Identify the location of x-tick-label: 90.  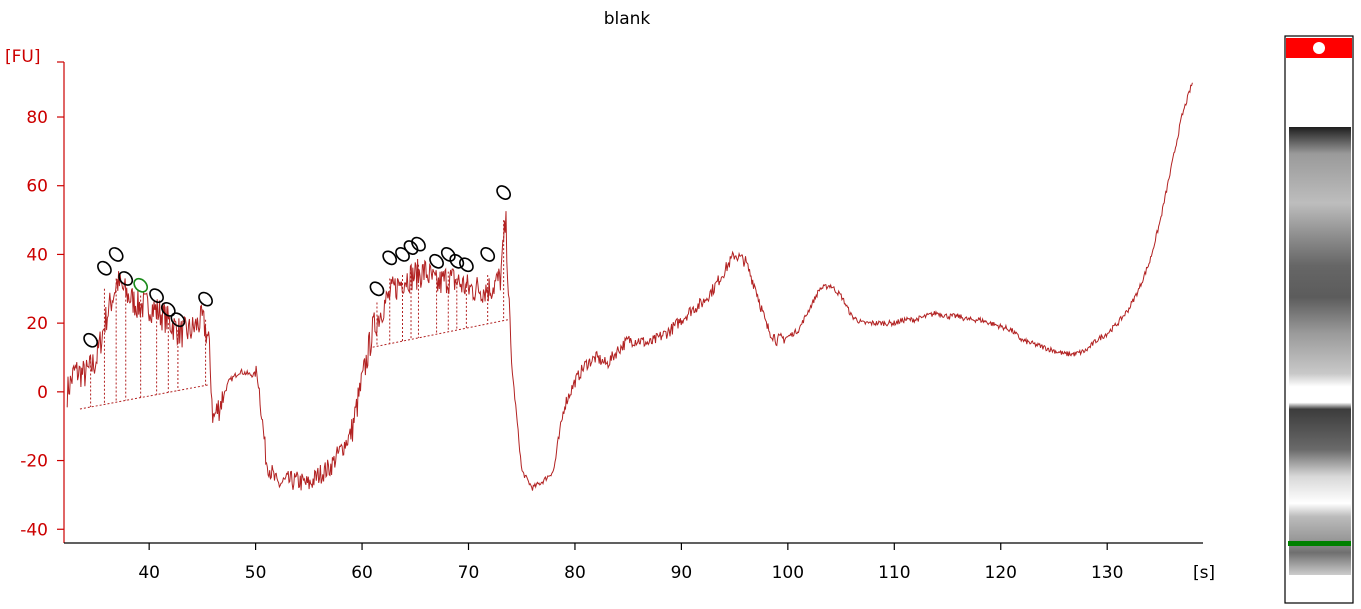
(682, 573).